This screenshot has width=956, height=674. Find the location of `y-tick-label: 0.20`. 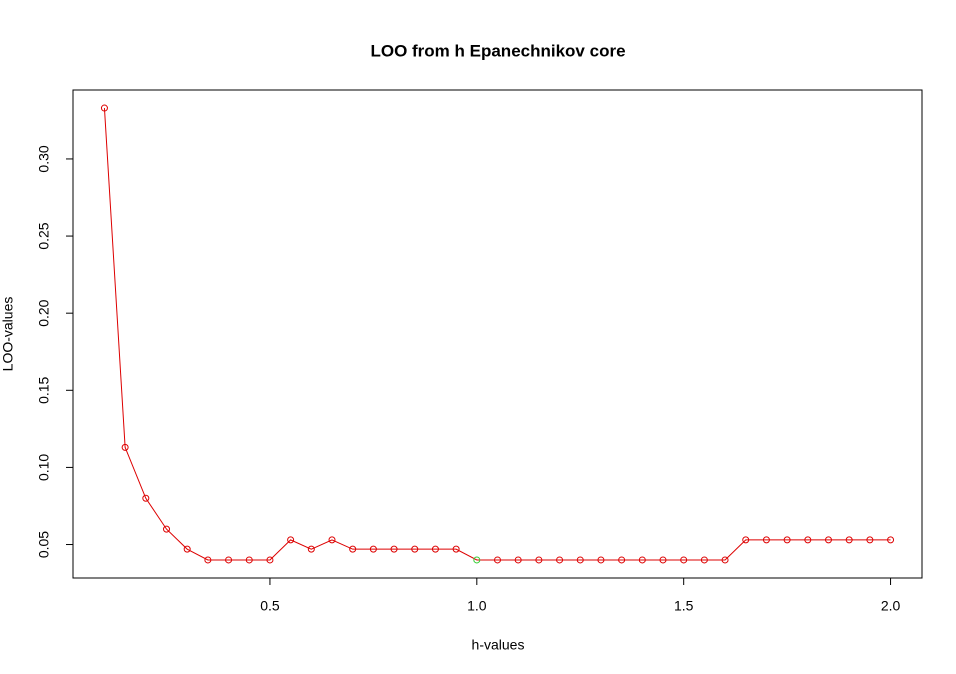

y-tick-label: 0.20 is located at coordinates (44, 312).